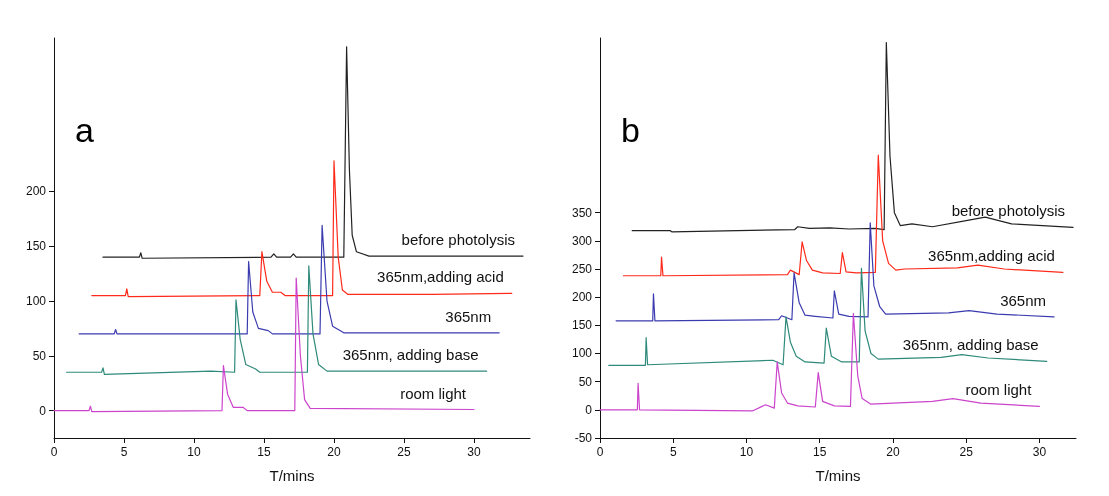 Image resolution: width=1109 pixels, height=496 pixels. Describe the element at coordinates (582, 212) in the screenshot. I see `y-tick-label: 350` at that location.